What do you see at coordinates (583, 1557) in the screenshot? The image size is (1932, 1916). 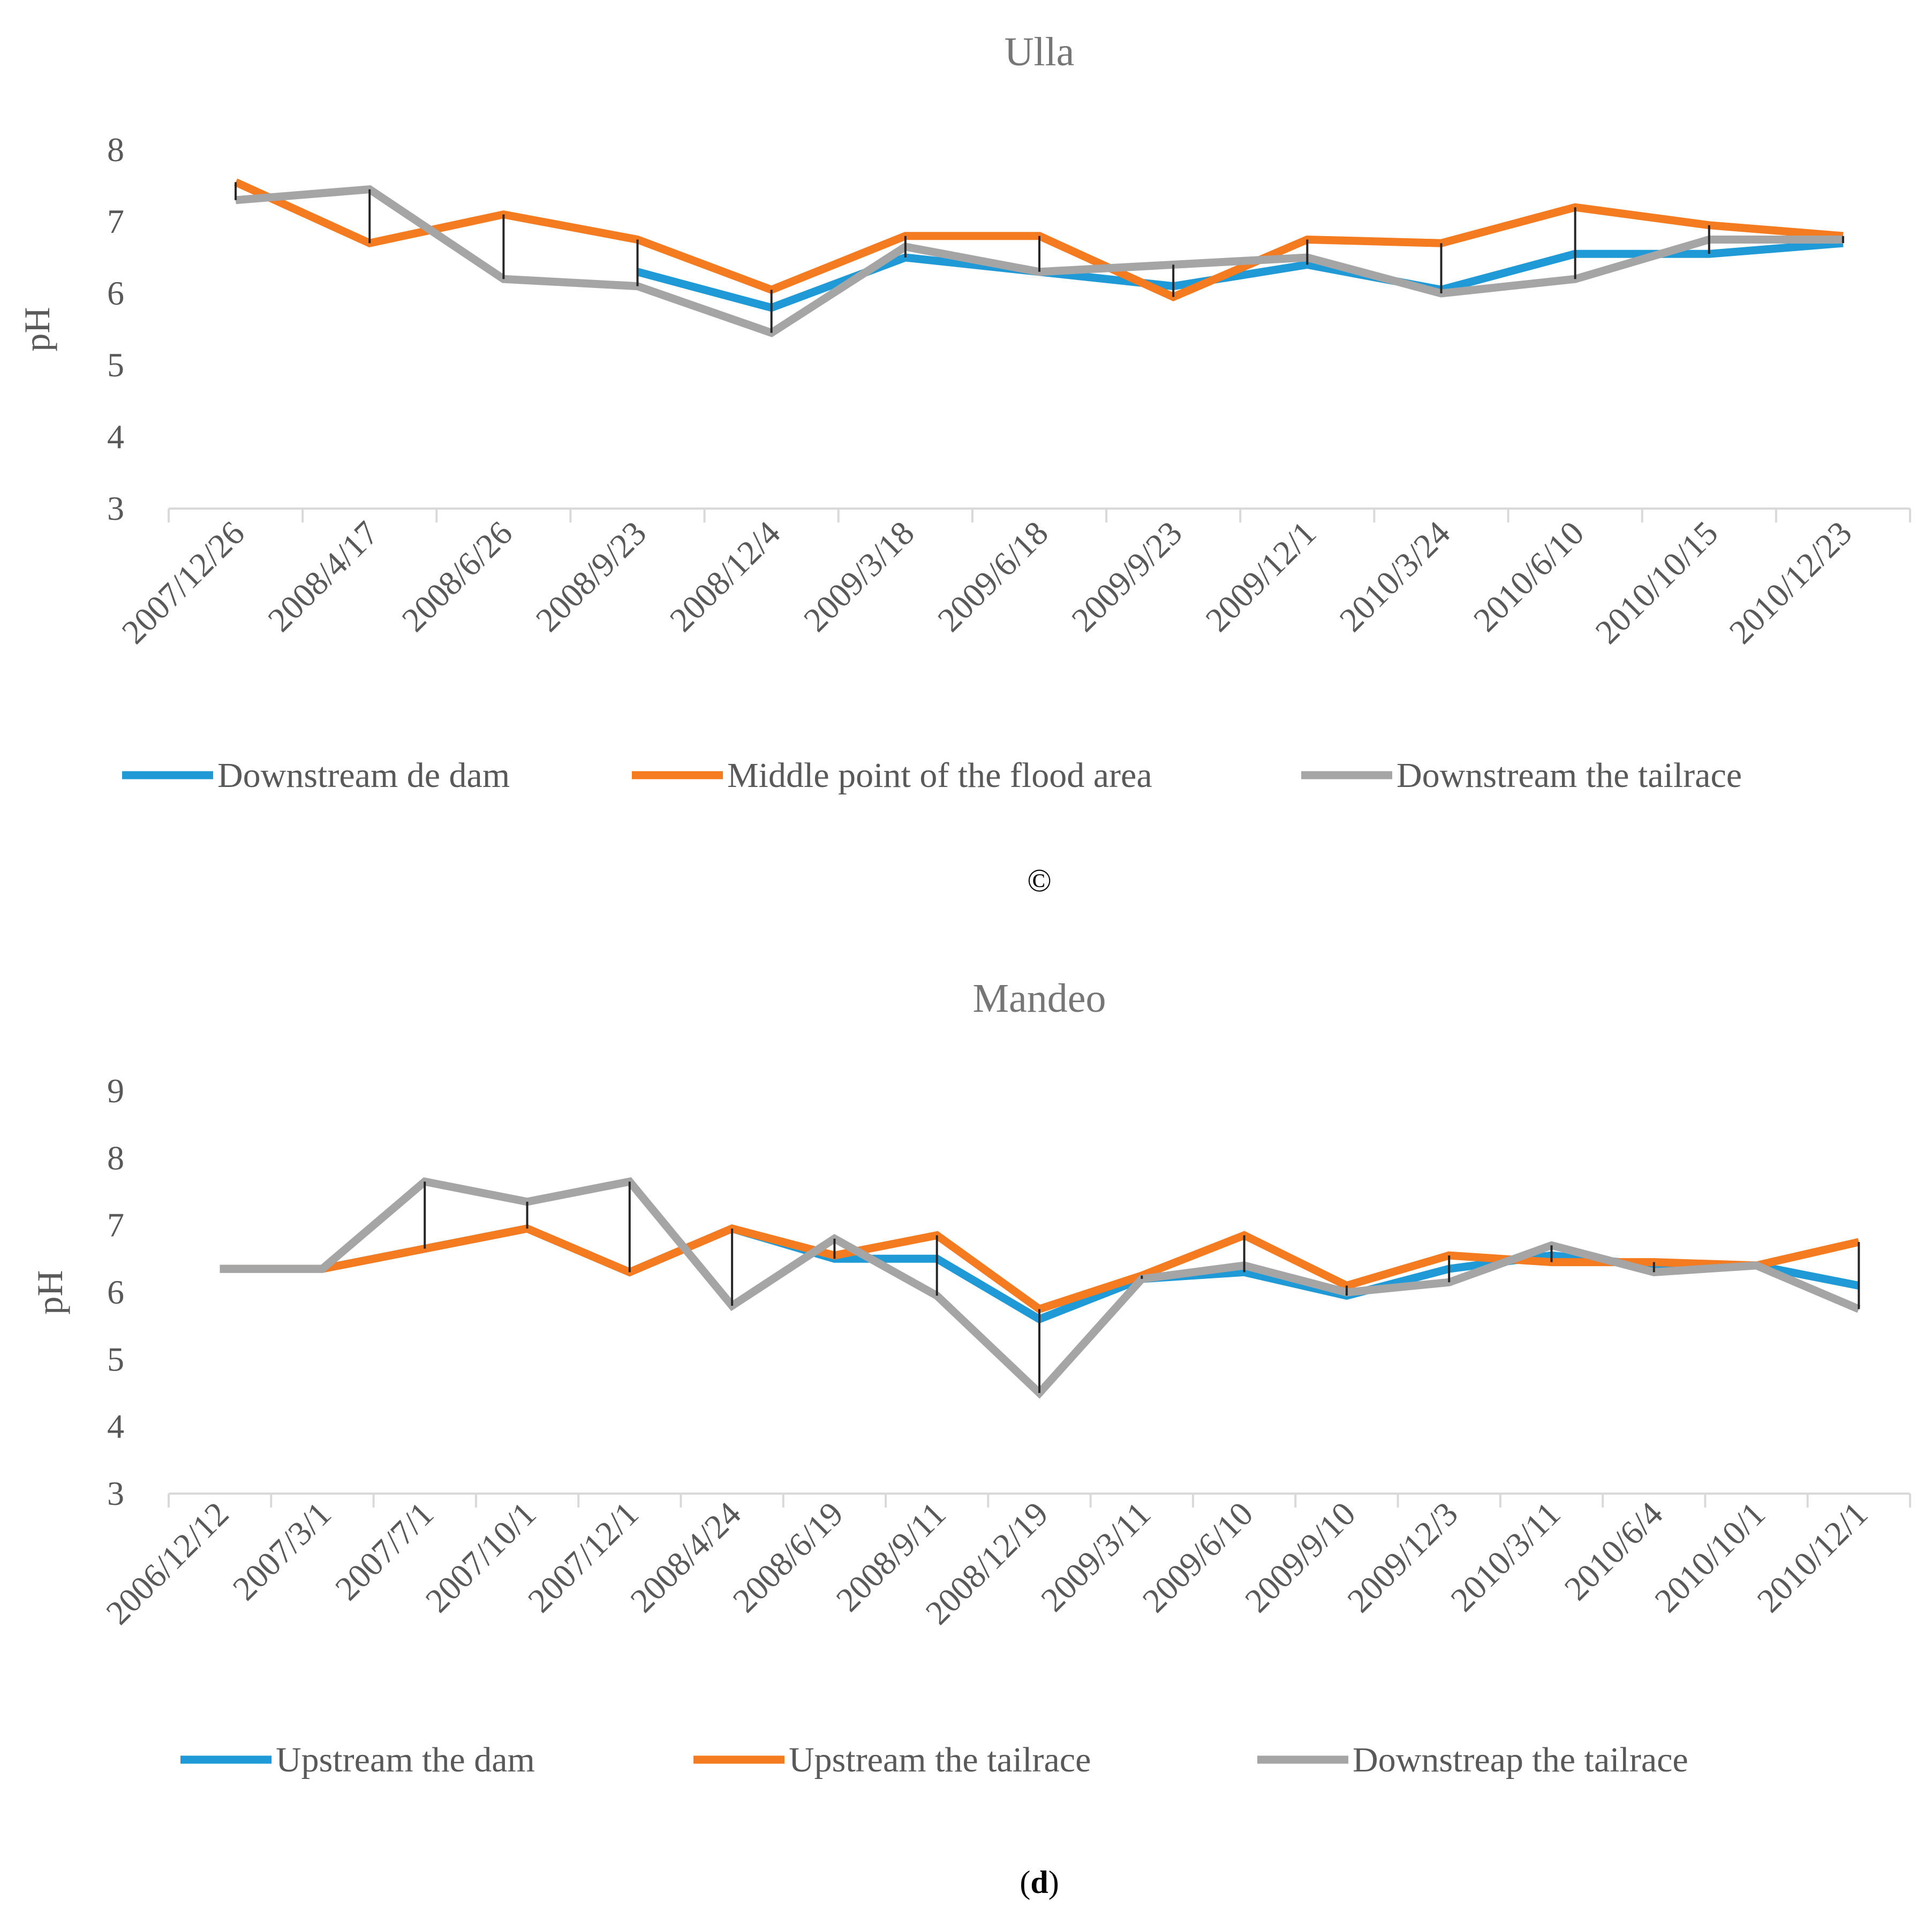 I see `mandeo-x-tick-label: 2007/12/1` at bounding box center [583, 1557].